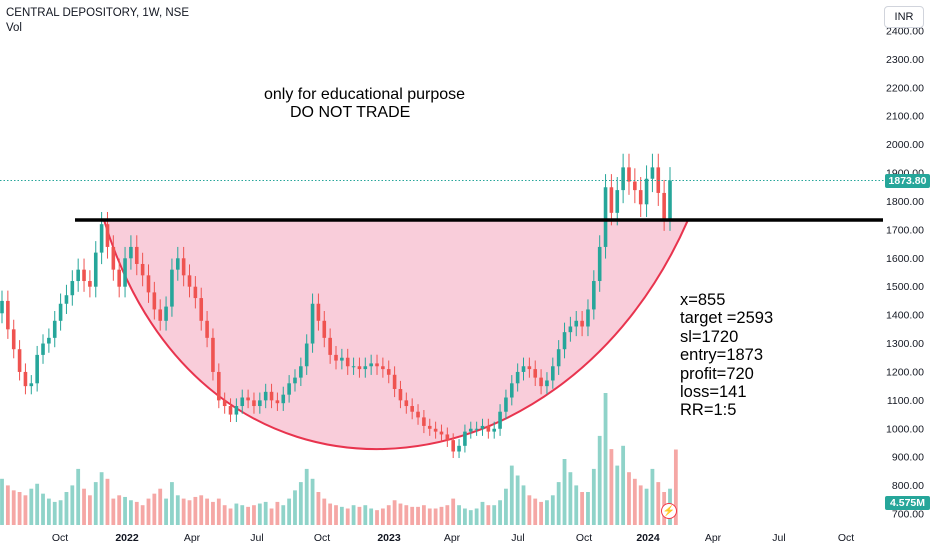 The height and width of the screenshot is (550, 932). I want to click on time-tick-label: Oct, so click(584, 538).